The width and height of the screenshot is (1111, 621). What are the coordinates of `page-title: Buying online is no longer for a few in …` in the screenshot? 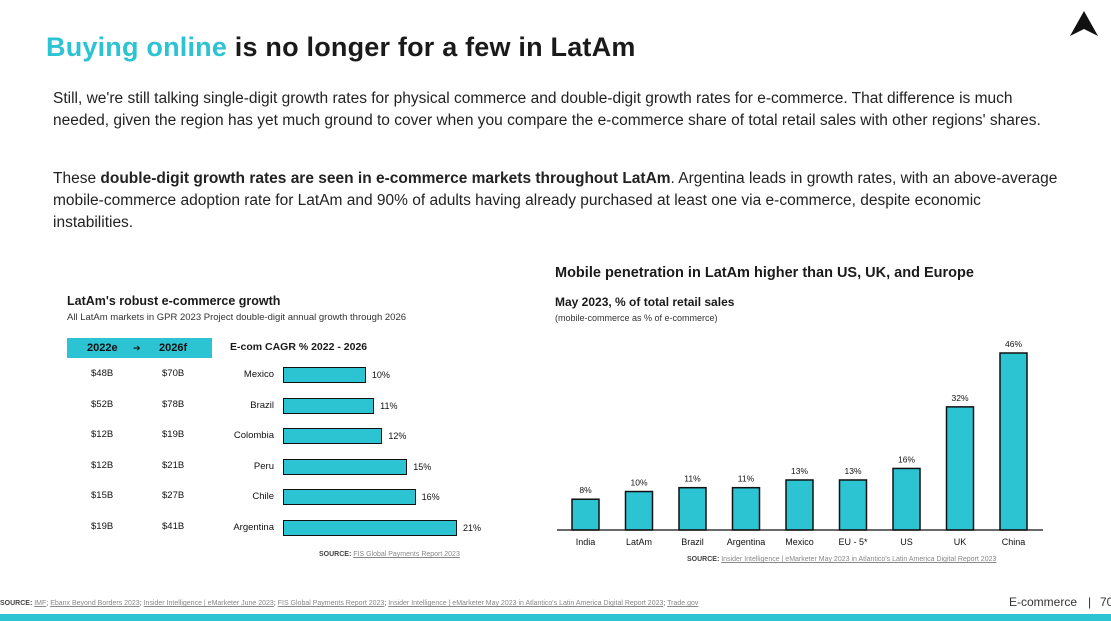 It's located at (341, 47).